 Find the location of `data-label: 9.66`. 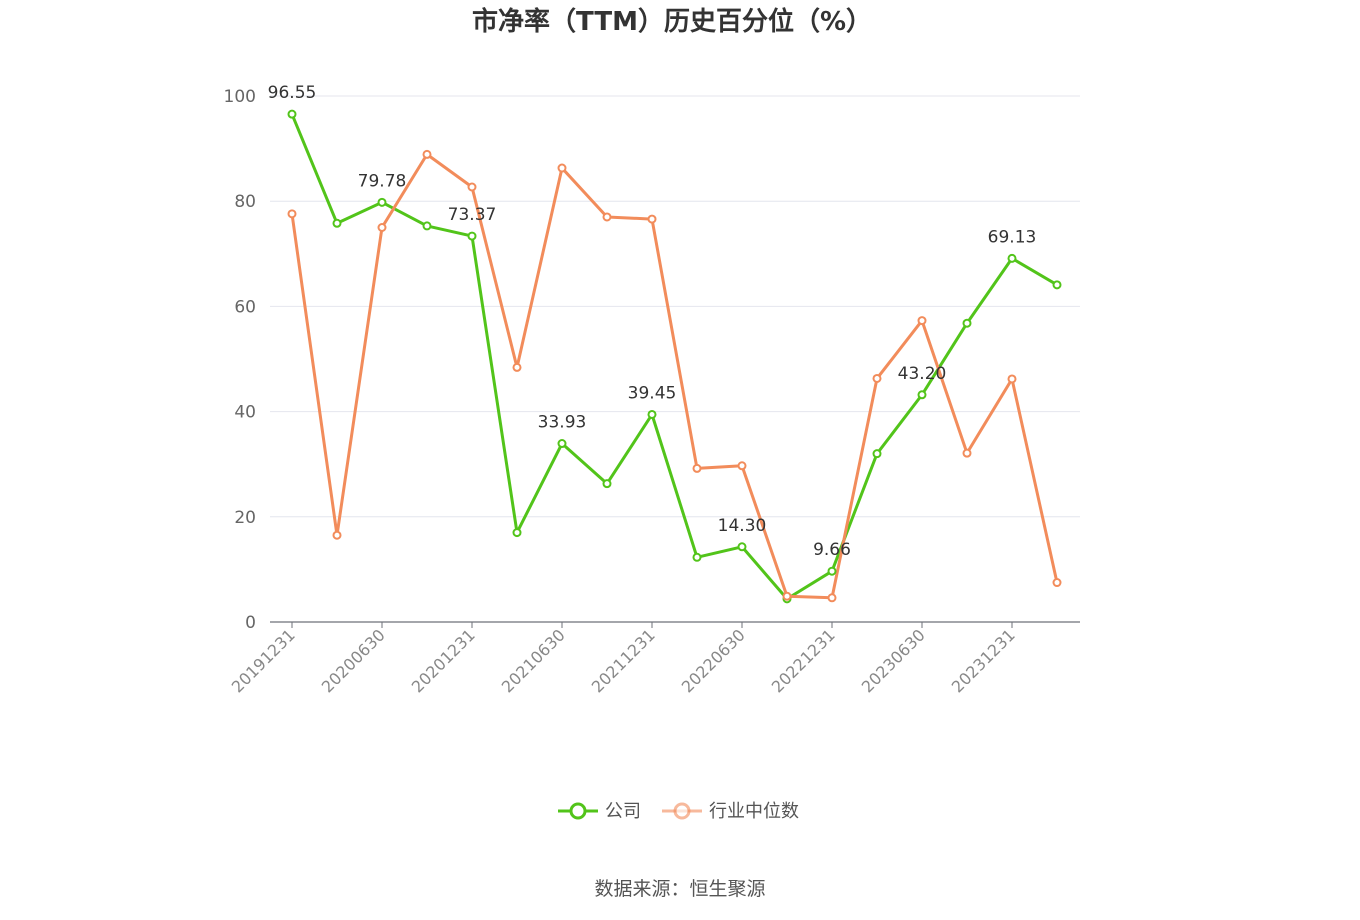

data-label: 9.66 is located at coordinates (832, 550).